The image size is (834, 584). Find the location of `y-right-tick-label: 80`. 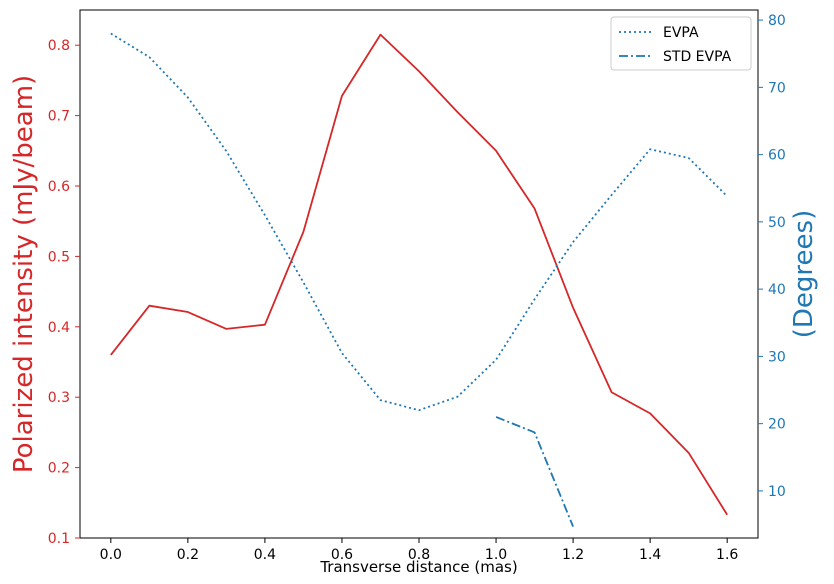

y-right-tick-label: 80 is located at coordinates (777, 21).